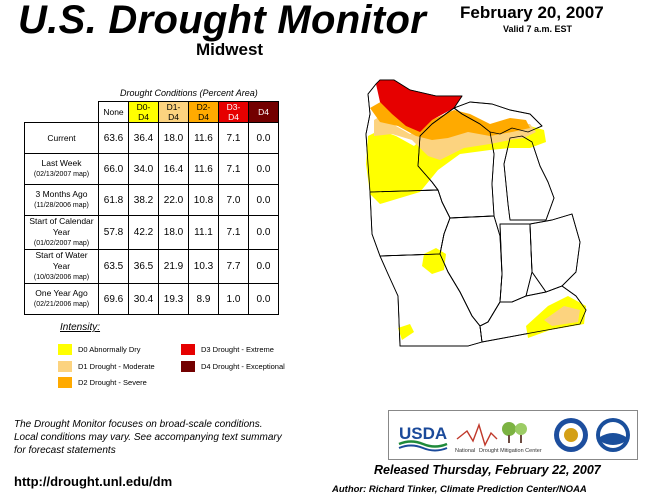 The height and width of the screenshot is (498, 670). I want to click on d2-severe-north, so click(450, 120).